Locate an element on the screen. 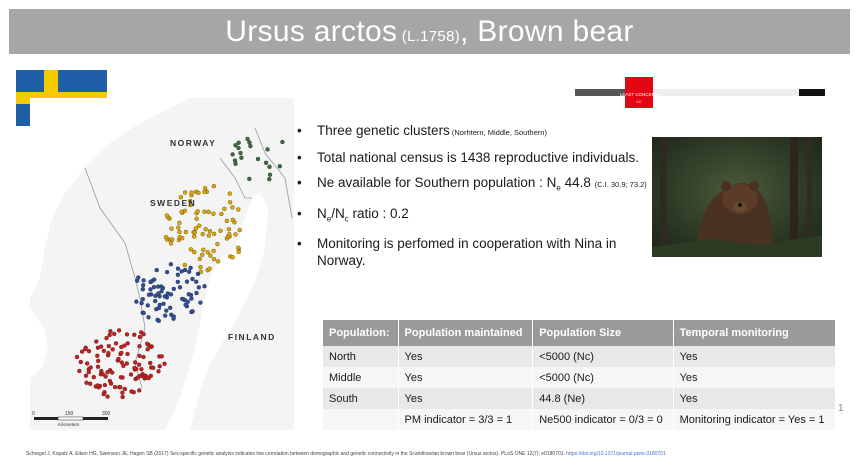 The width and height of the screenshot is (859, 472). col-population: Population: is located at coordinates (361, 333).